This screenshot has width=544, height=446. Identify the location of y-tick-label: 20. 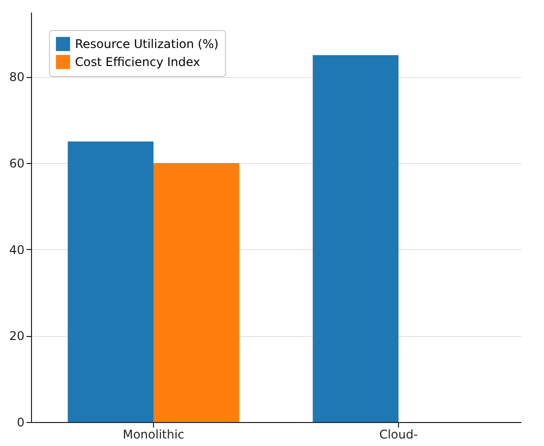
(16, 336).